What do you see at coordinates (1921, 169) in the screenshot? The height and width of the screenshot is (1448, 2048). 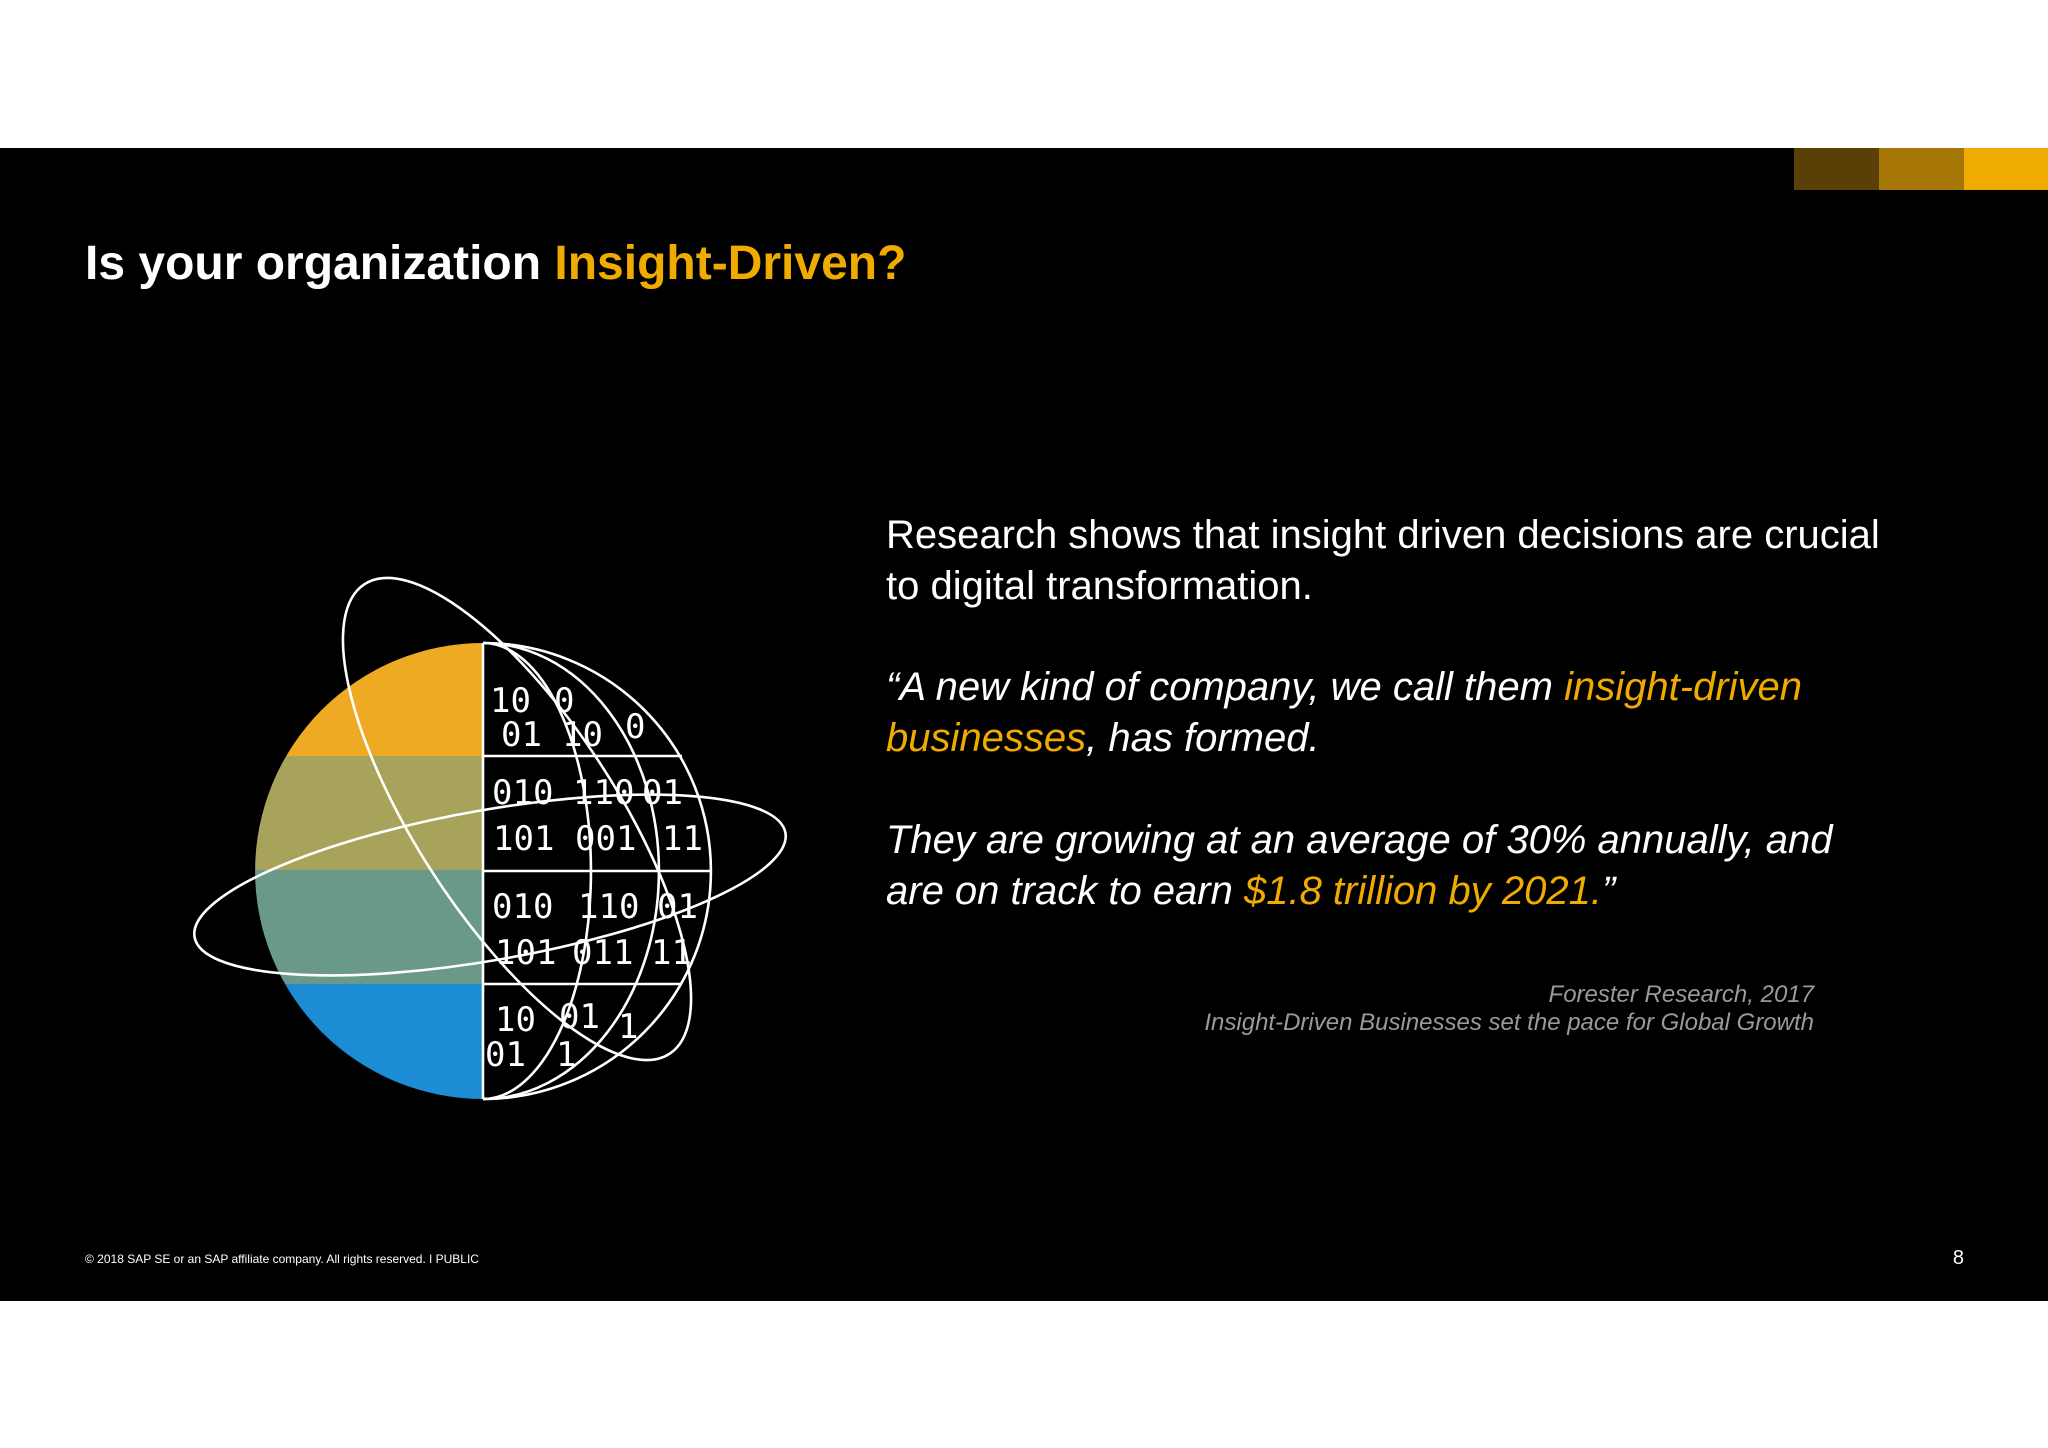 I see `accent-bar-medium` at bounding box center [1921, 169].